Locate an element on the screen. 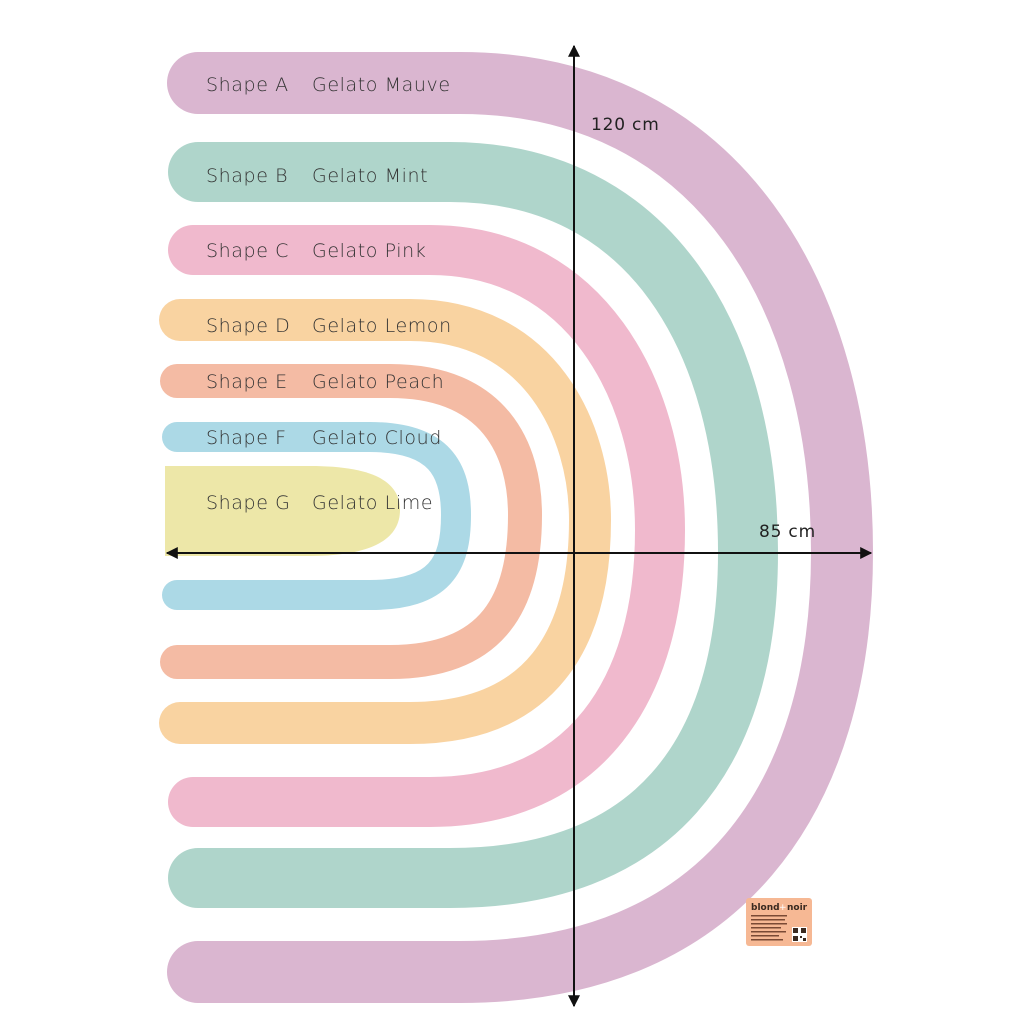 This screenshot has width=1024, height=1024. brand-name-right: noir is located at coordinates (797, 908).